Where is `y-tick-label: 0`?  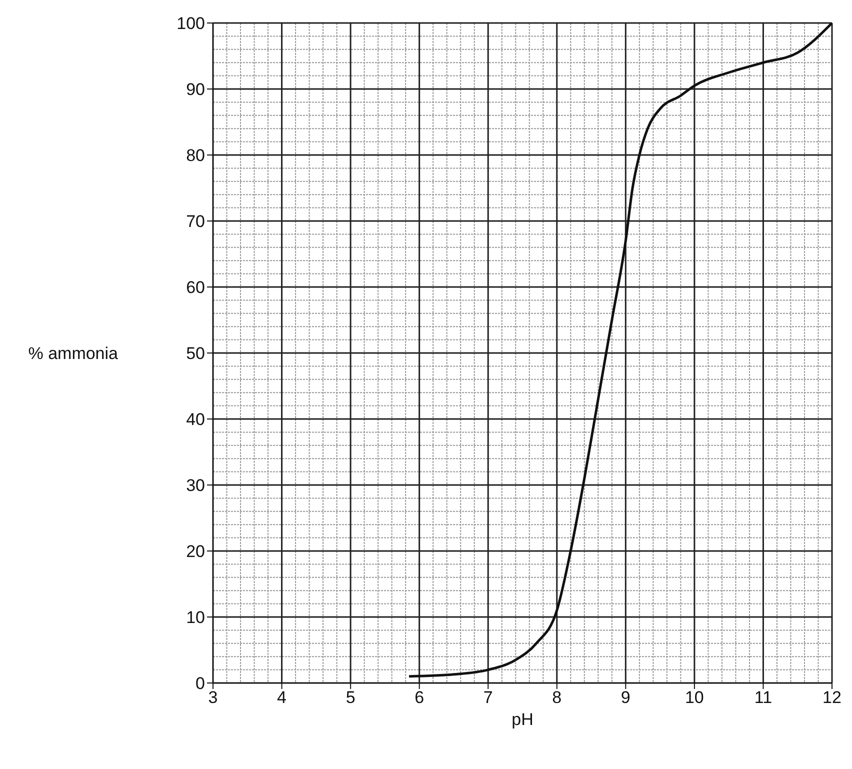 y-tick-label: 0 is located at coordinates (200, 684).